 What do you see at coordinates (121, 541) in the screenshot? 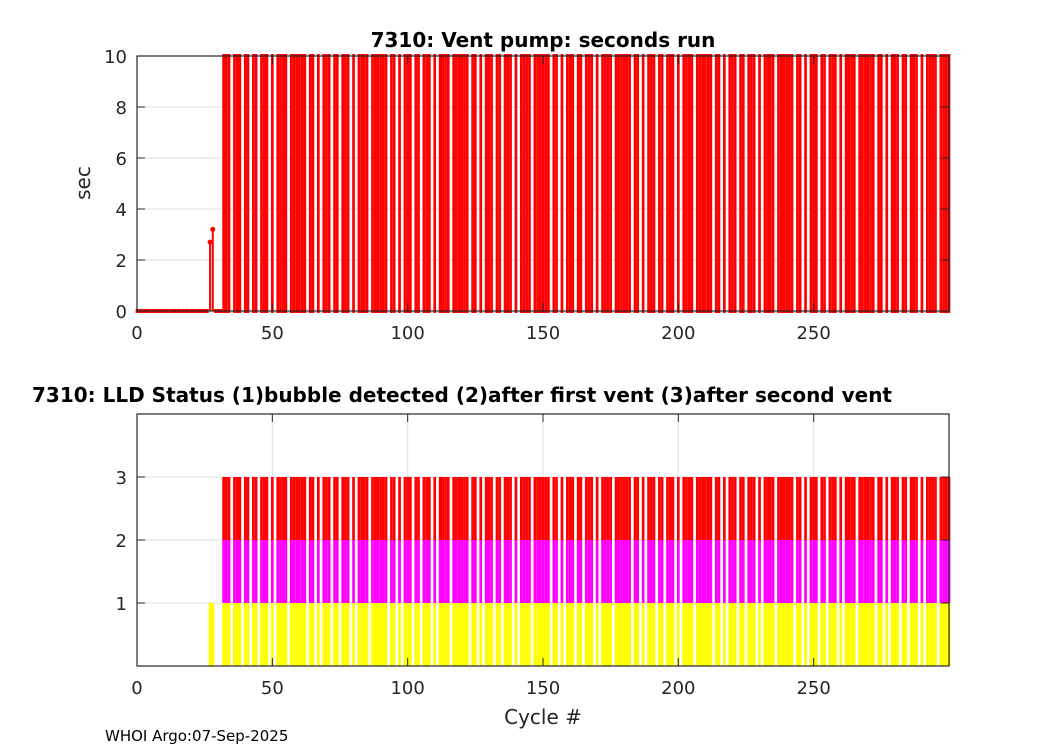
I see `y-tick-label: 2` at bounding box center [121, 541].